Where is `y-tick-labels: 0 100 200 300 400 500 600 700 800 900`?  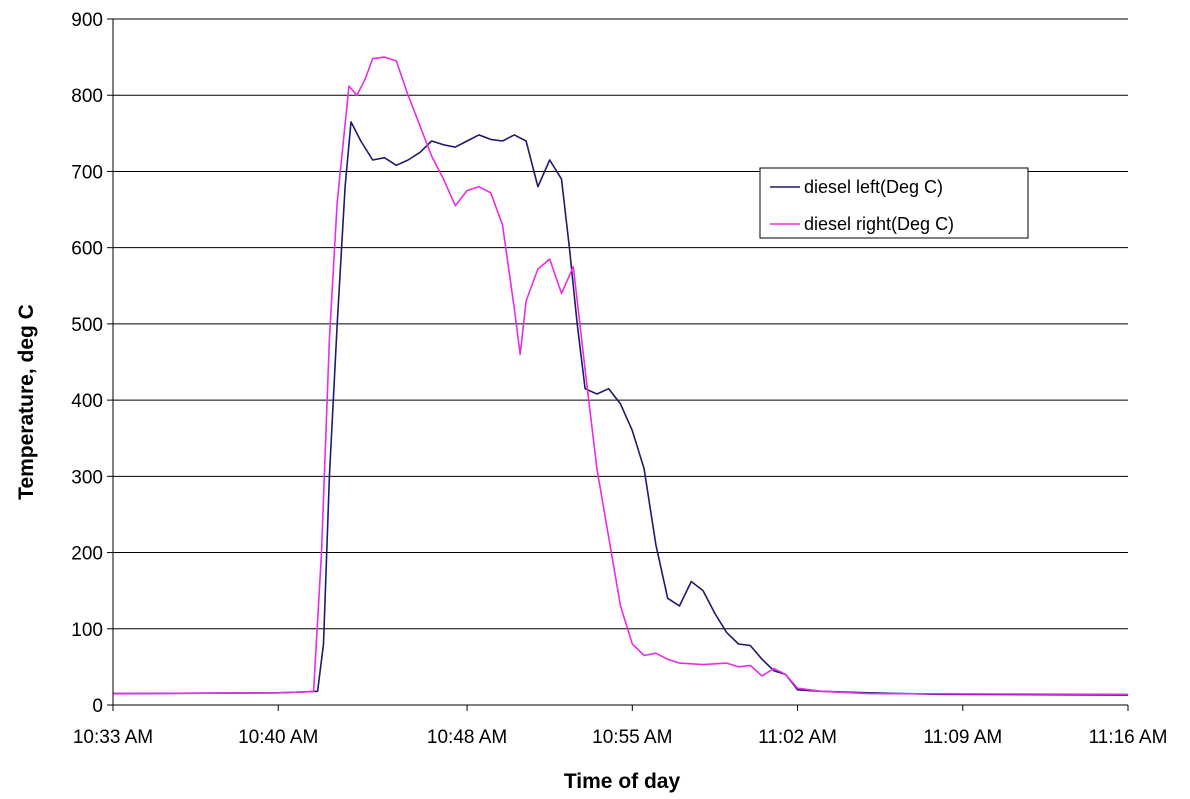 y-tick-labels: 0 100 200 300 400 500 600 700 800 900 is located at coordinates (87, 363).